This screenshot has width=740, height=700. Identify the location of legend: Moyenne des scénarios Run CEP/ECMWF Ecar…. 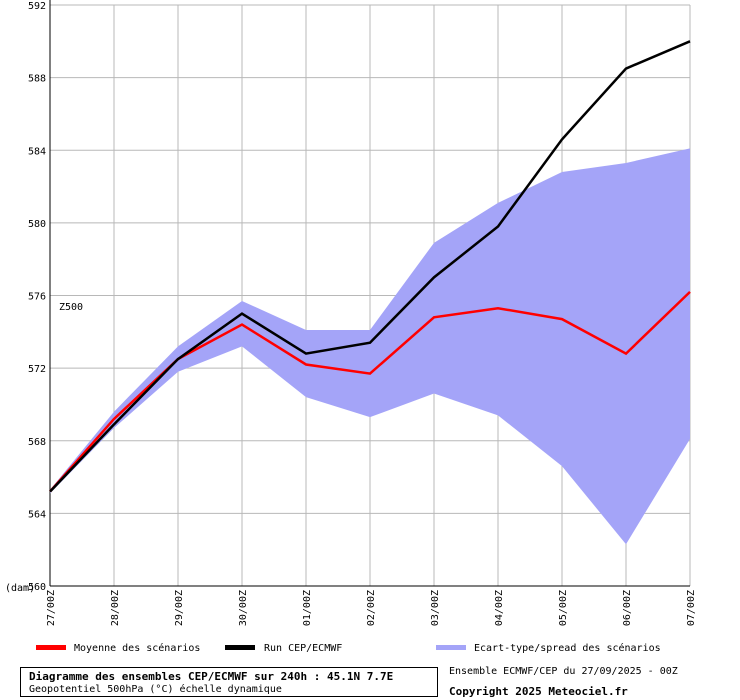
(348, 648).